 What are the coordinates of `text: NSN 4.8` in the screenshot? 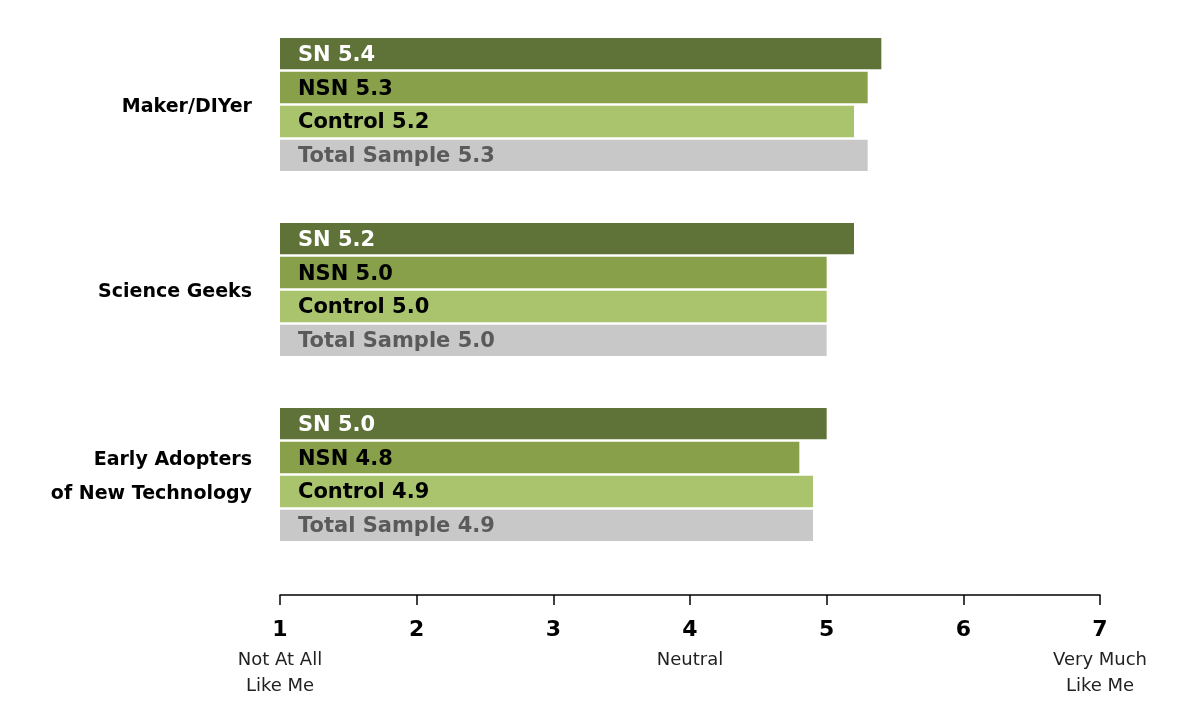 It's located at (345, 457).